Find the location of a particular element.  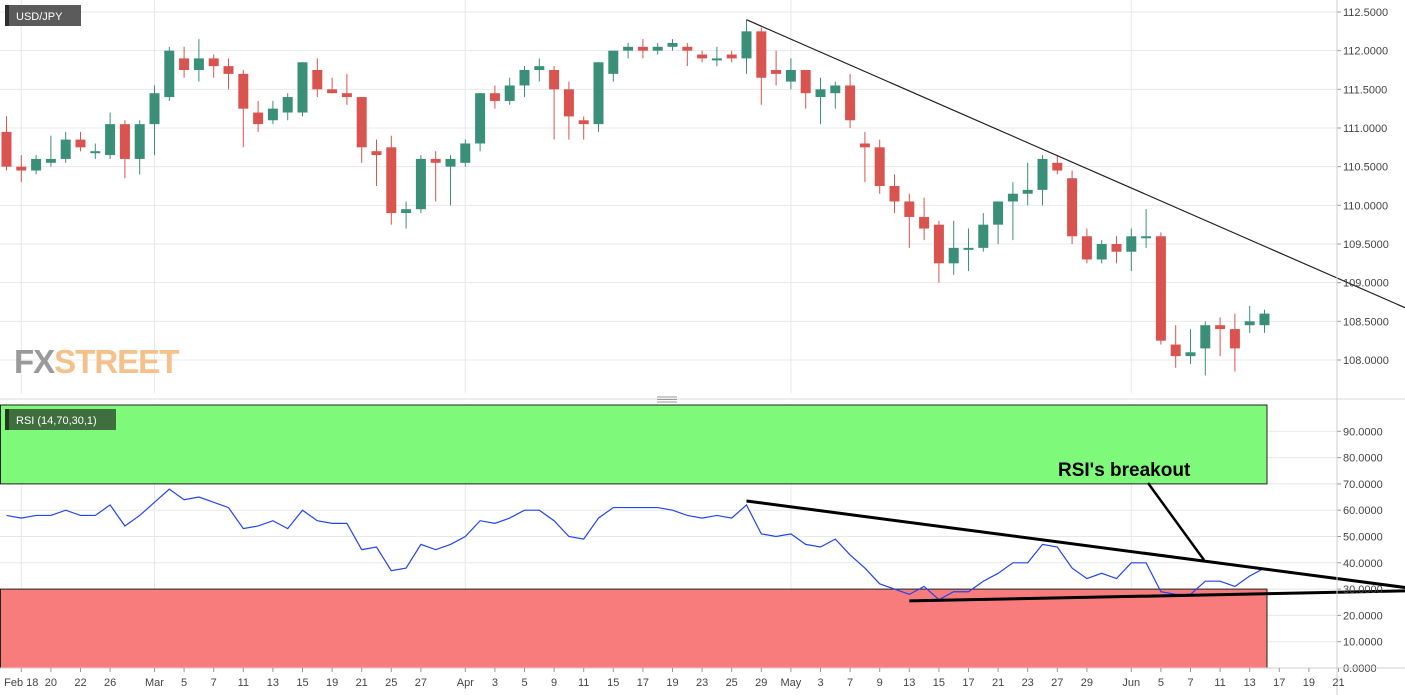

rsi-annotation-text: RSI's breakout is located at coordinates (1124, 470).